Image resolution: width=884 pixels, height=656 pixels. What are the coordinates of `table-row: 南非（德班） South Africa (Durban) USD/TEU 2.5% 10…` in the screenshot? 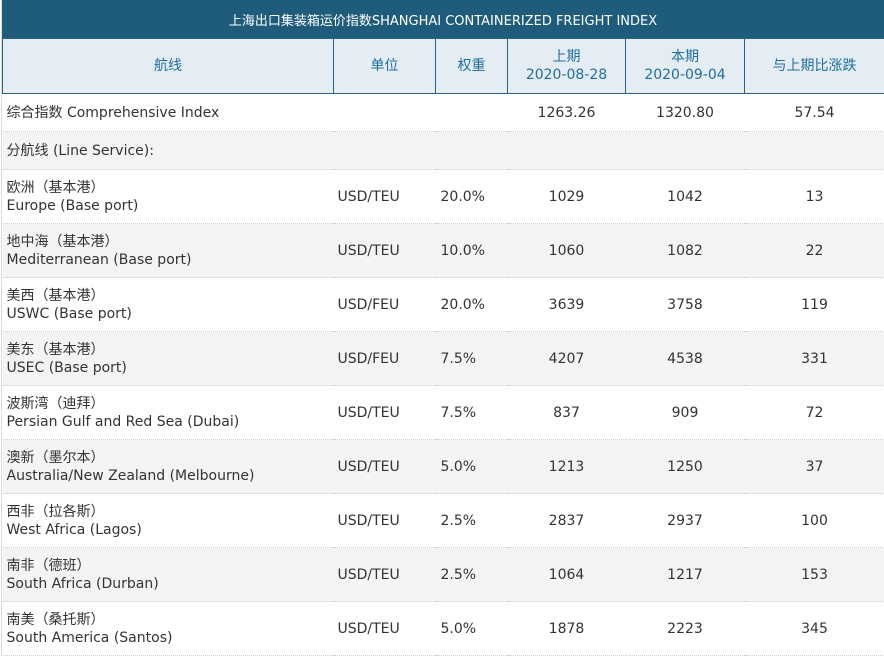 It's located at (443, 574).